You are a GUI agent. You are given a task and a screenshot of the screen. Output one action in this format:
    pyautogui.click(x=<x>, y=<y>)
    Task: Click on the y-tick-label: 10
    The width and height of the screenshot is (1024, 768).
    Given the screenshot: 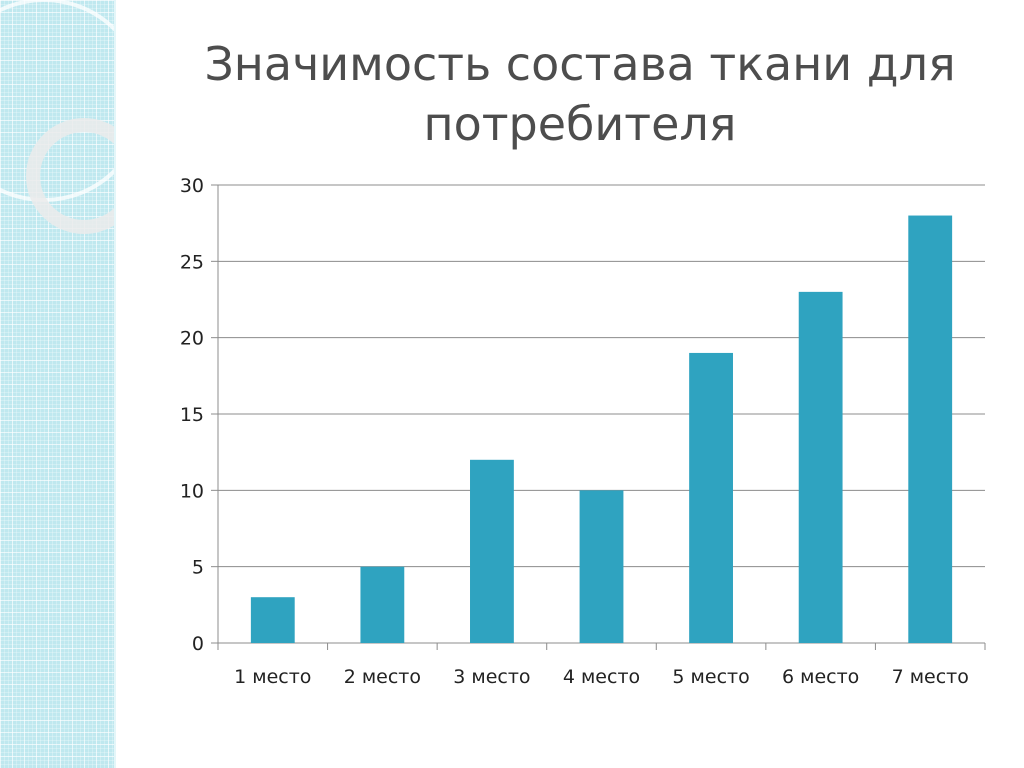 What is the action you would take?
    pyautogui.click(x=192, y=491)
    